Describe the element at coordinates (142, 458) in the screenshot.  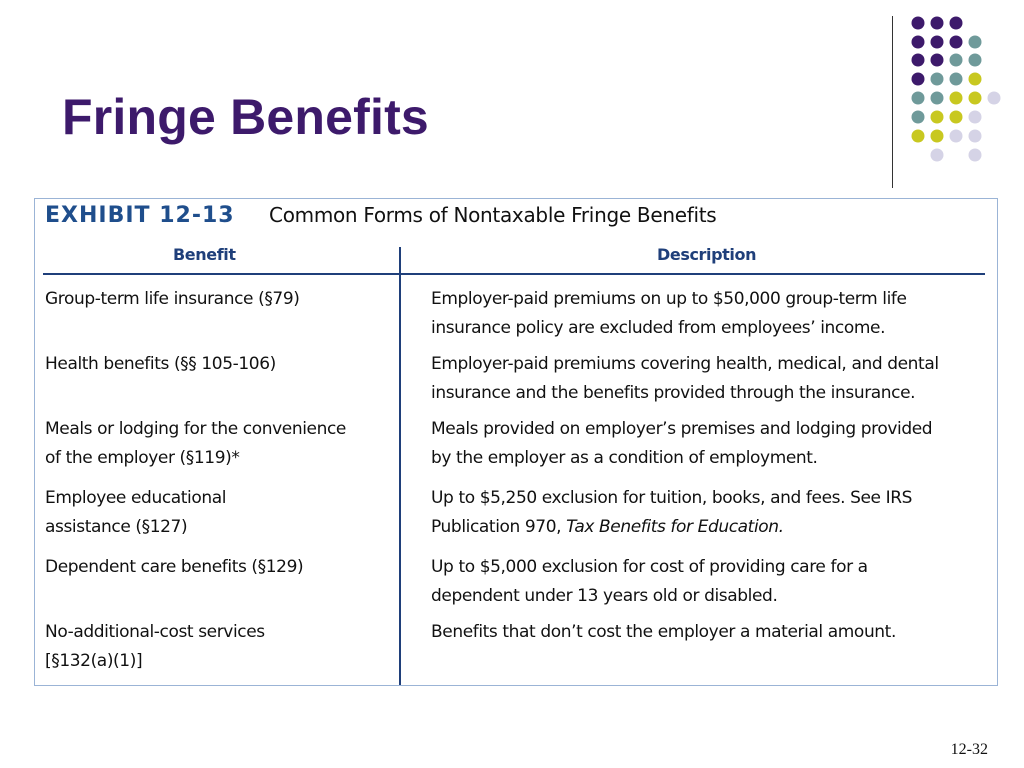
I see `benefit-text: of the employer (§119)*` at that location.